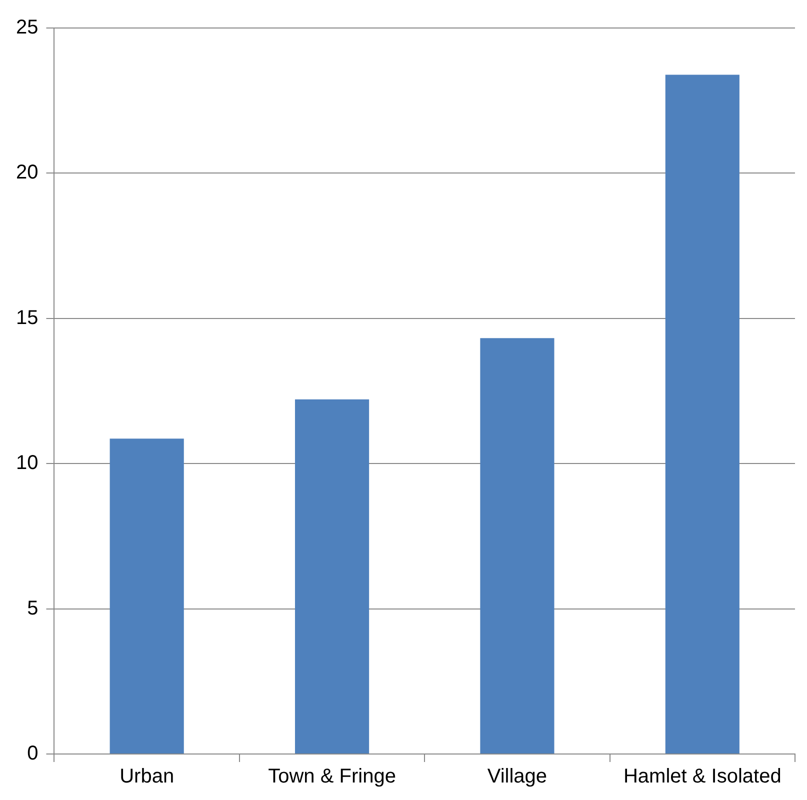 The image size is (807, 800). I want to click on y-tick-label: 25, so click(27, 27).